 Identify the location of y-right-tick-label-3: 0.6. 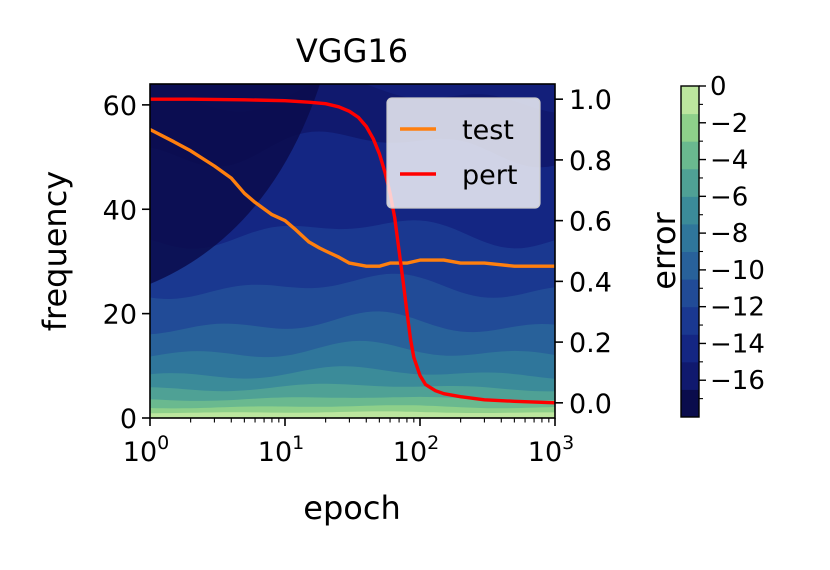
(590, 222).